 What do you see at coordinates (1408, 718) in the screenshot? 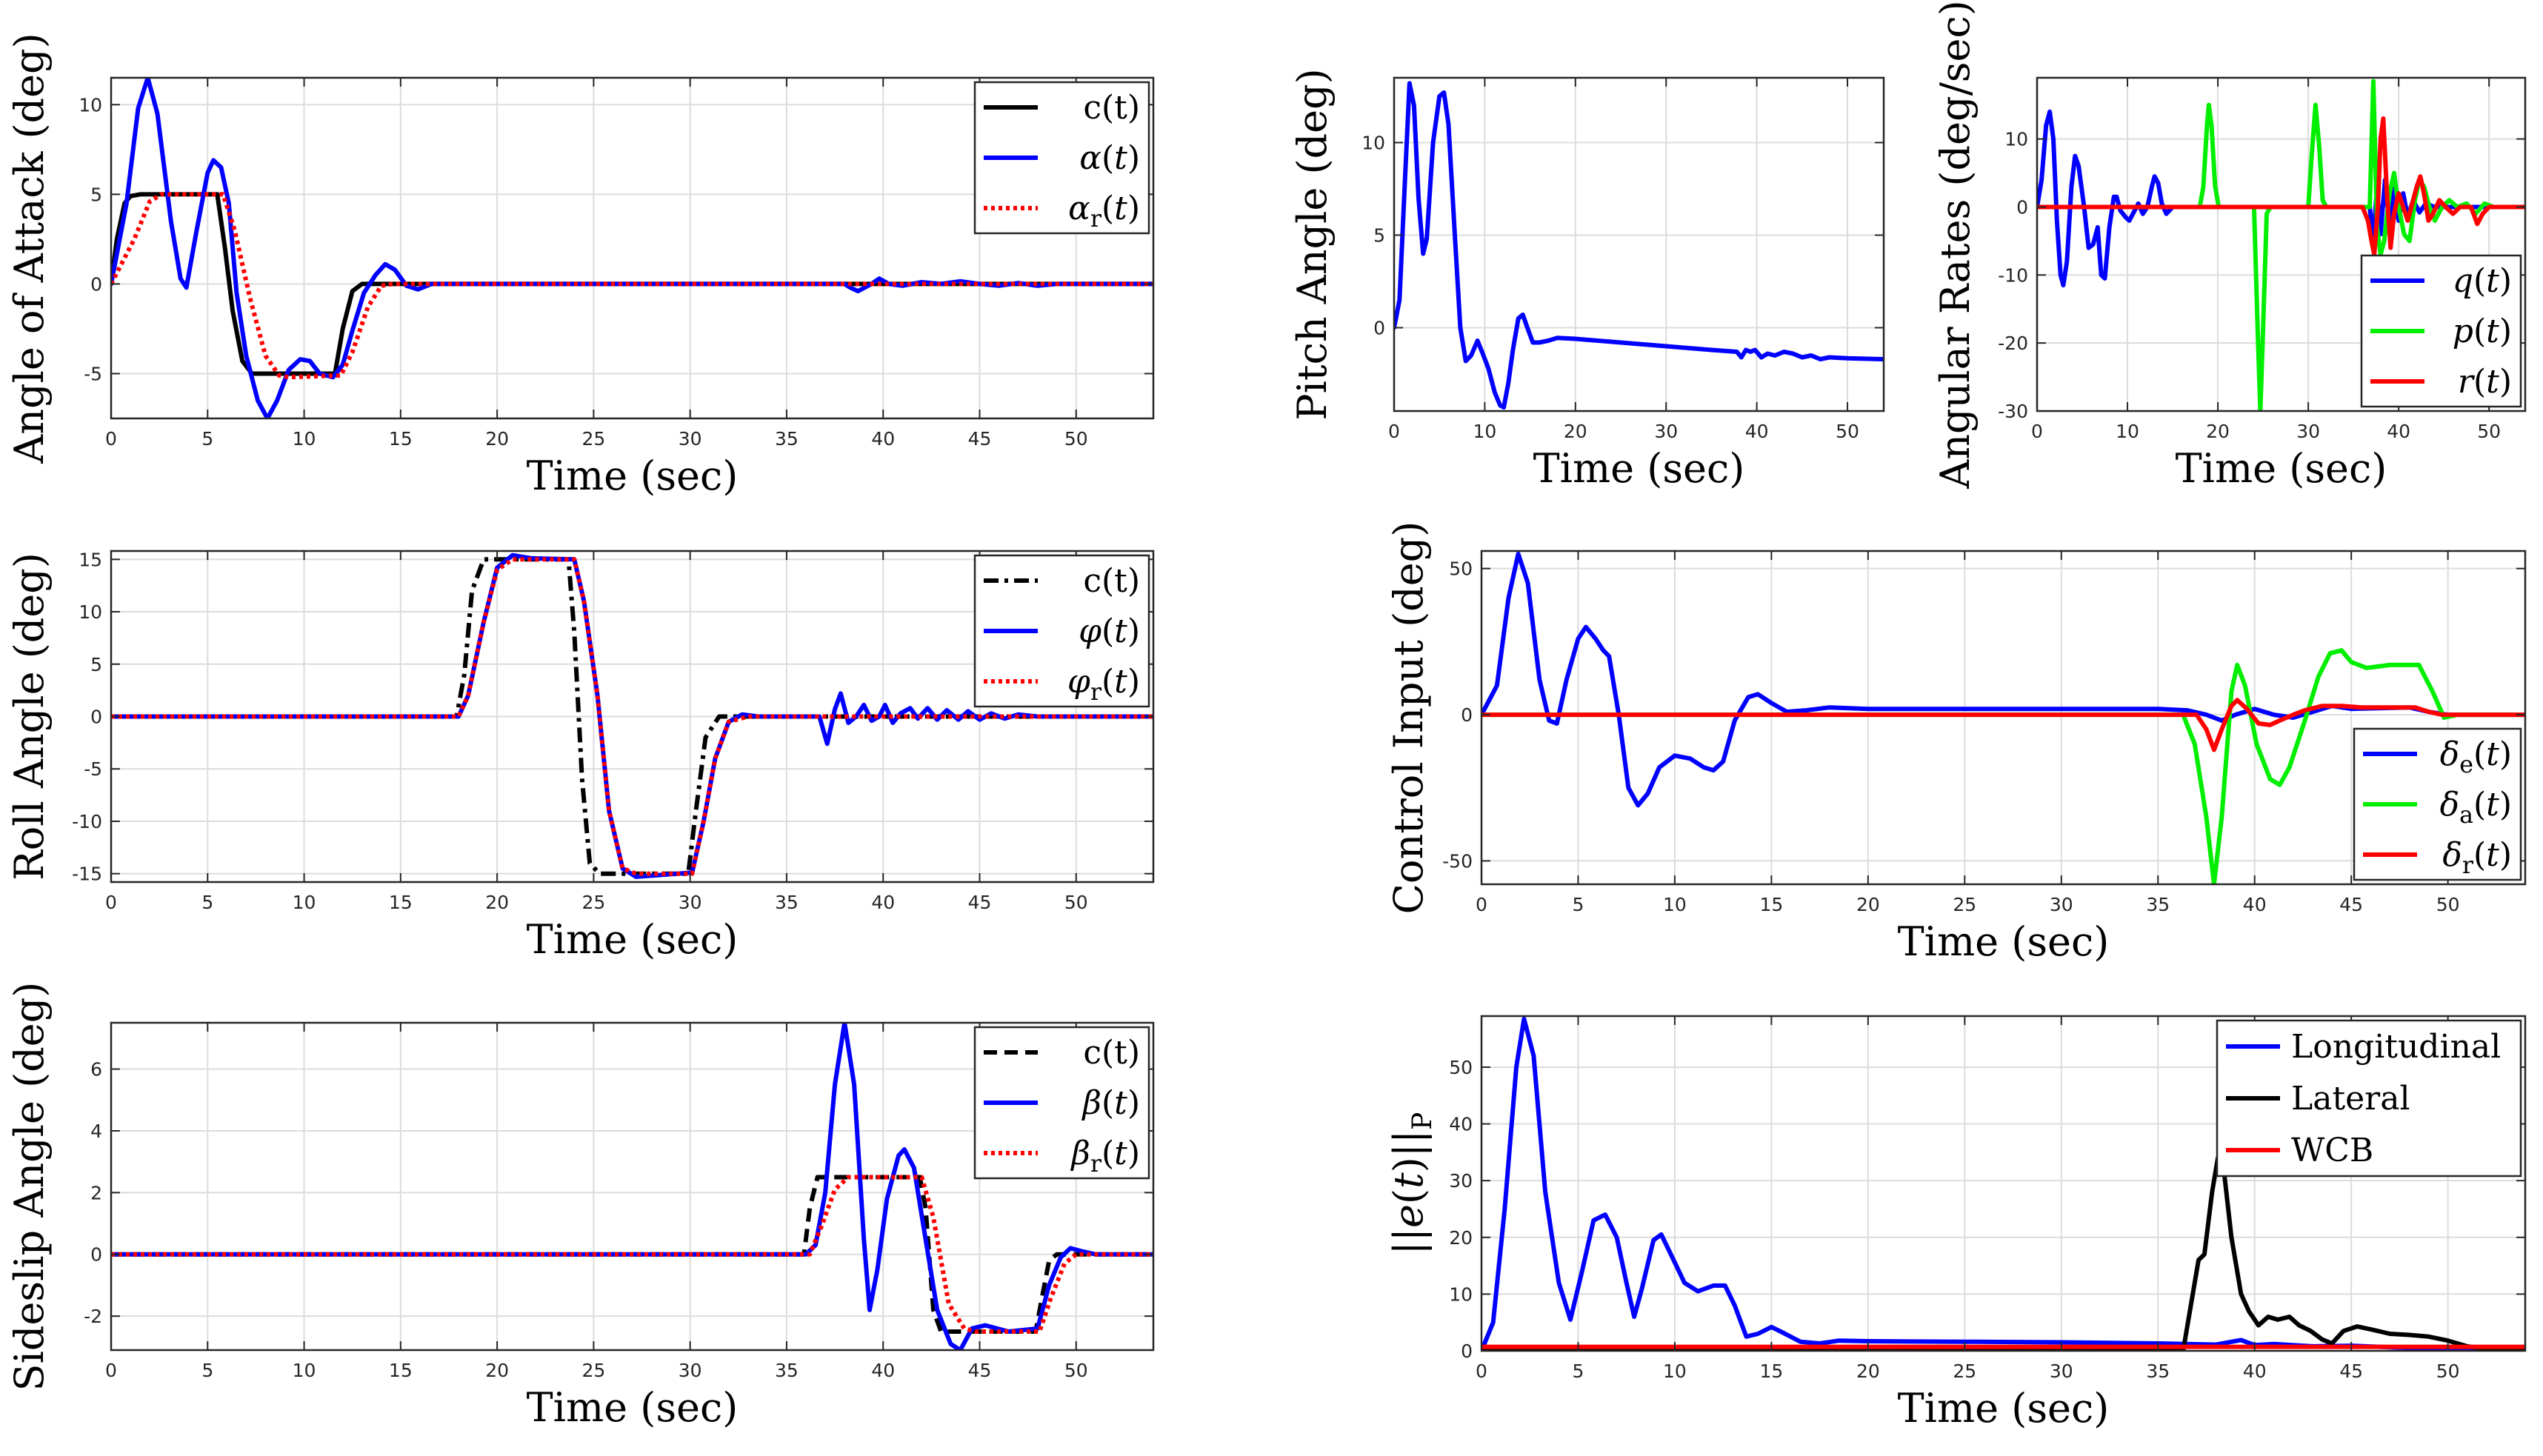
I see `y-axis-label: Control Input (deg)` at bounding box center [1408, 718].